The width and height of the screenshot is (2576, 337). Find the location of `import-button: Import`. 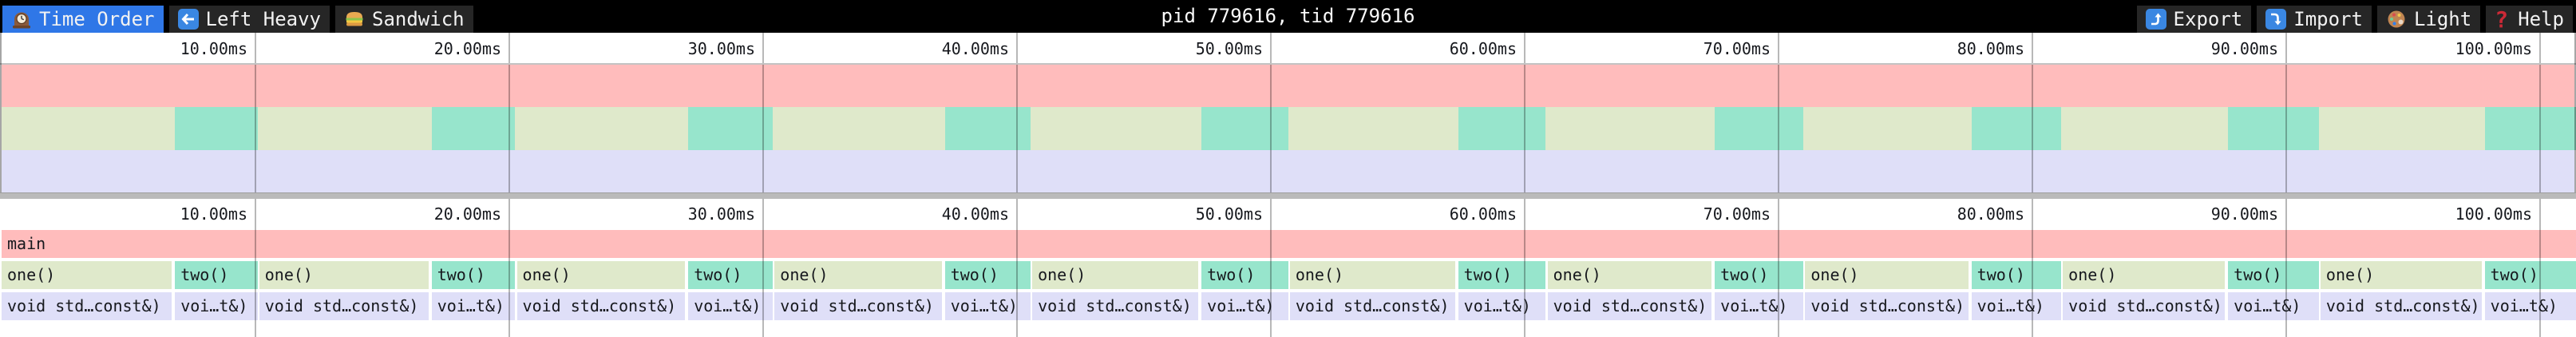

import-button: Import is located at coordinates (2314, 19).